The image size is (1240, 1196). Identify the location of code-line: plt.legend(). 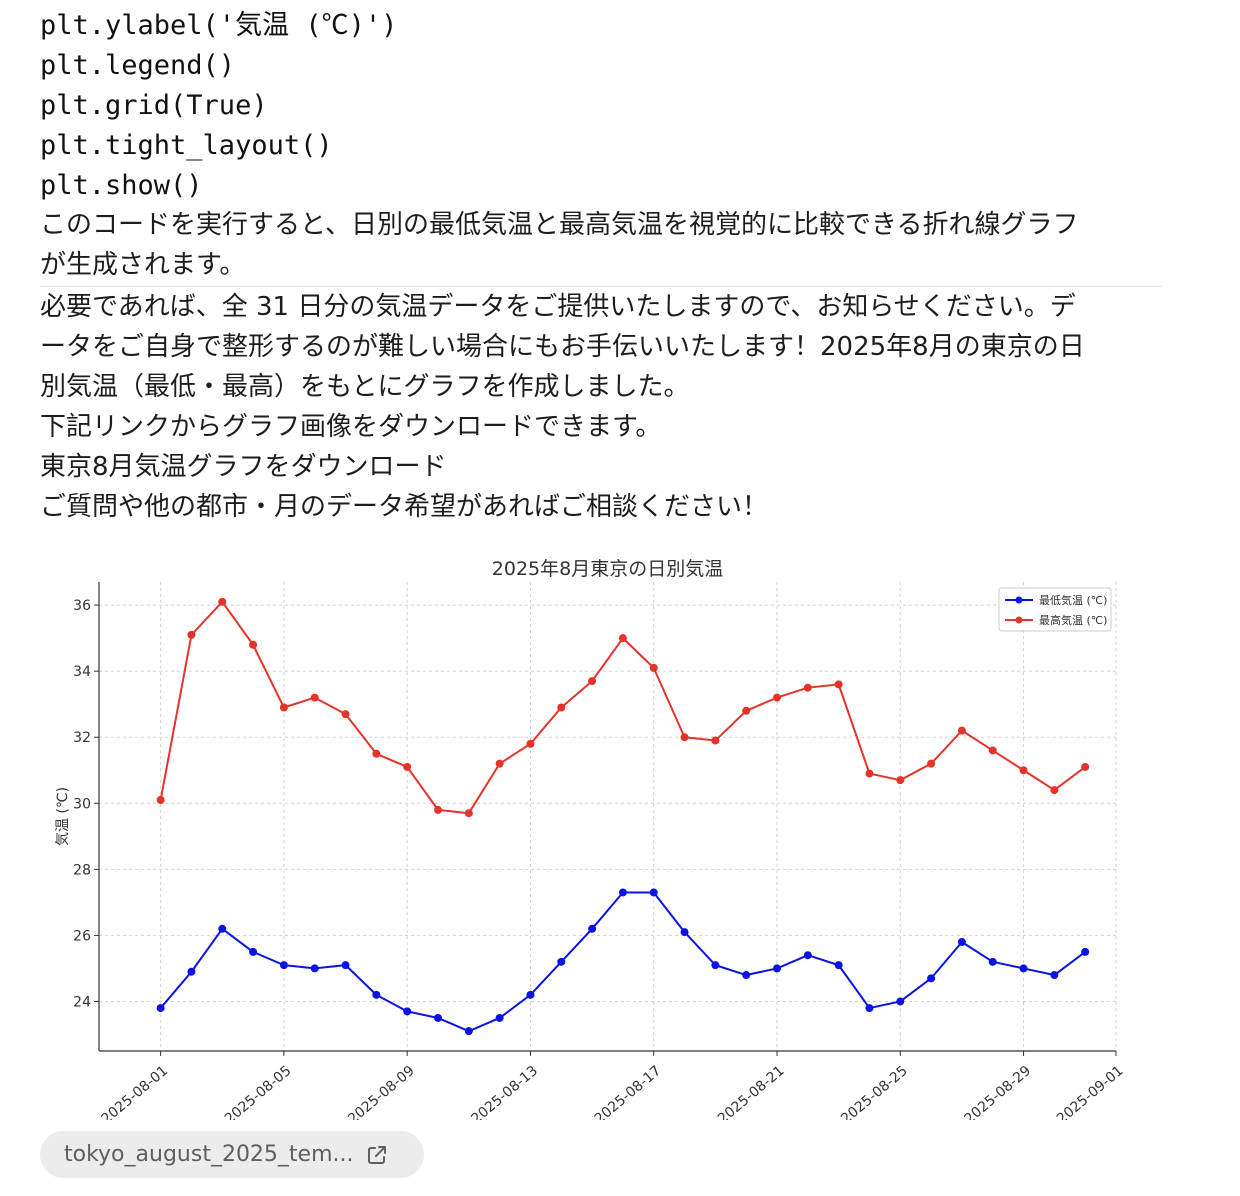
(138, 65).